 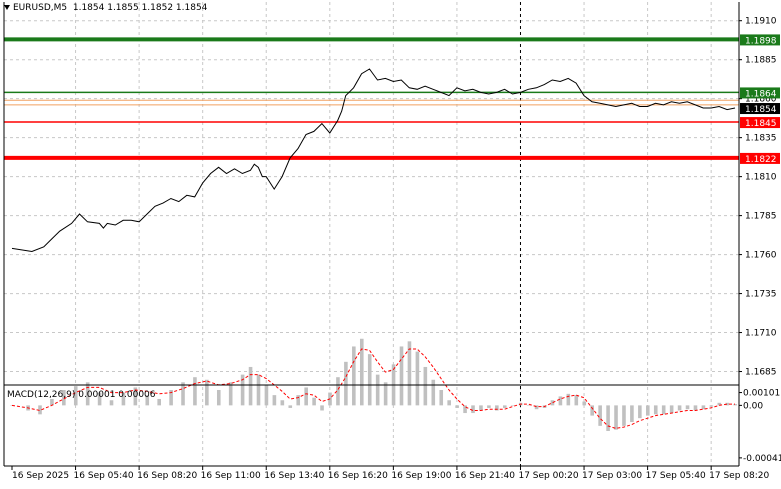 I want to click on level-tag-bg-1.1845, so click(x=760, y=123).